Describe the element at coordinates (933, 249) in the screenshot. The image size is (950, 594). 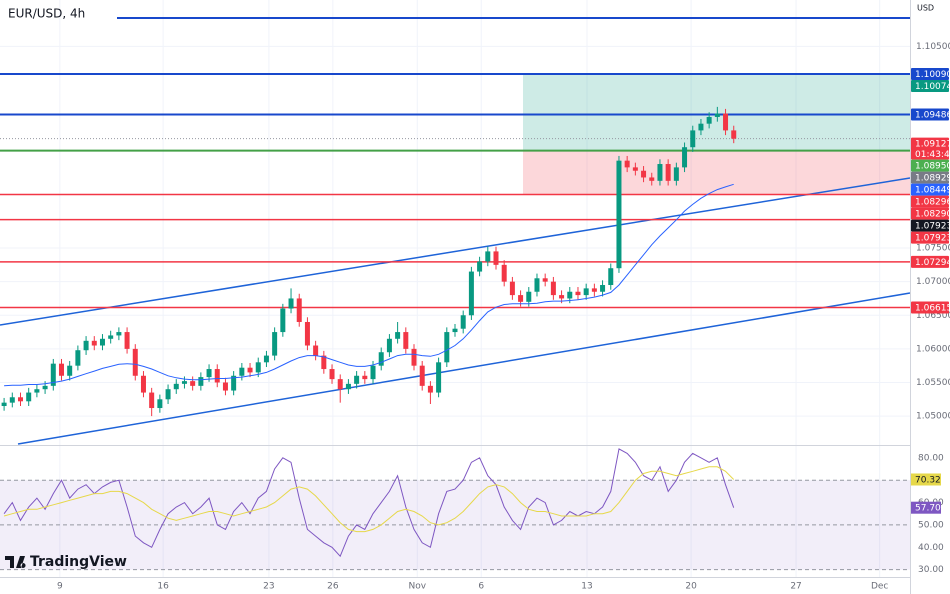
I see `y-tick-label: 1.07500` at that location.